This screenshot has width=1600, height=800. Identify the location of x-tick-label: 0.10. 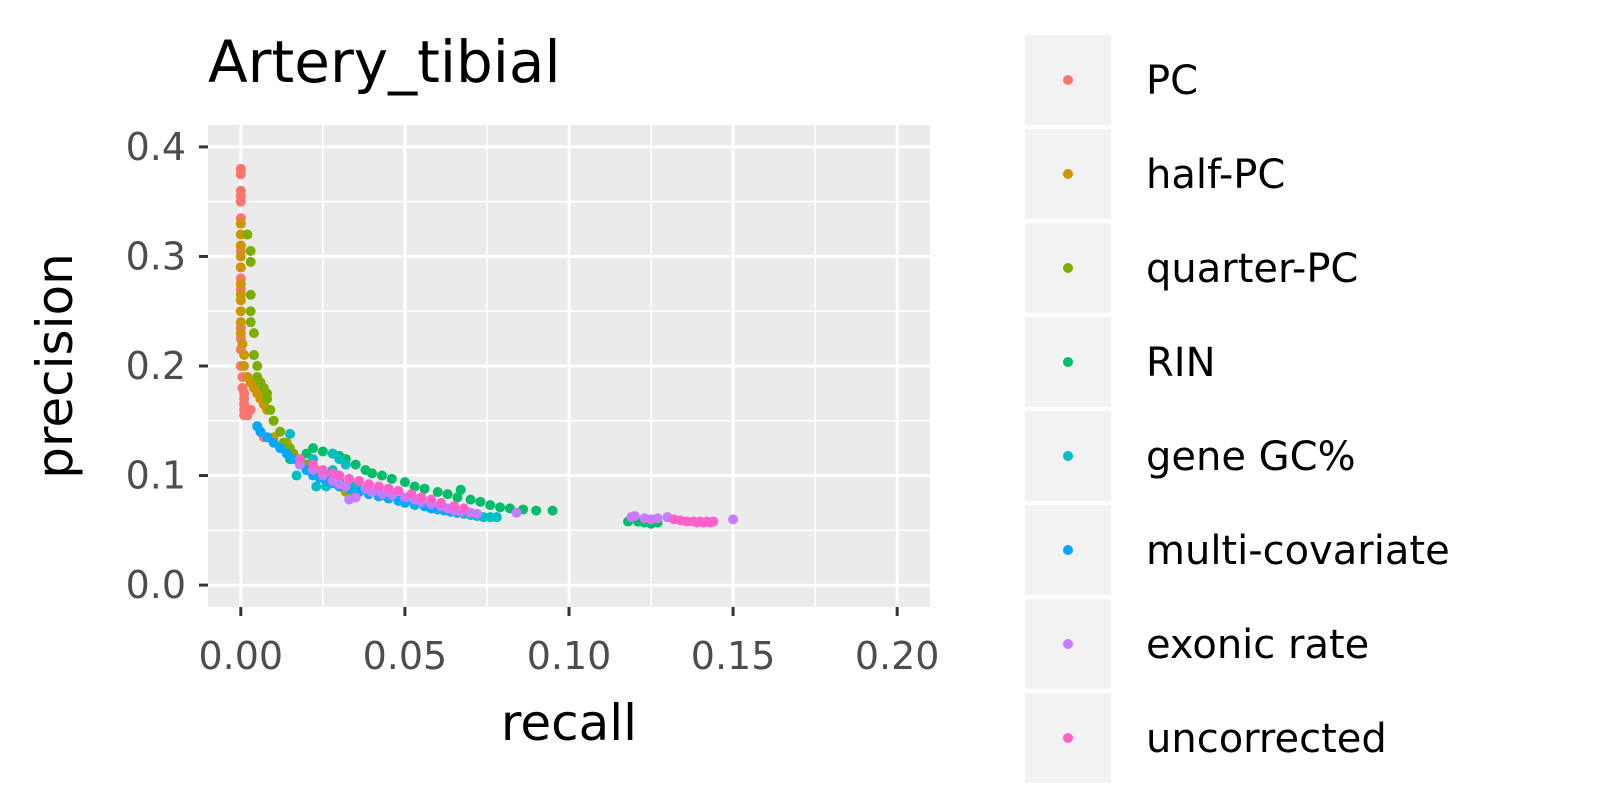
(569, 656).